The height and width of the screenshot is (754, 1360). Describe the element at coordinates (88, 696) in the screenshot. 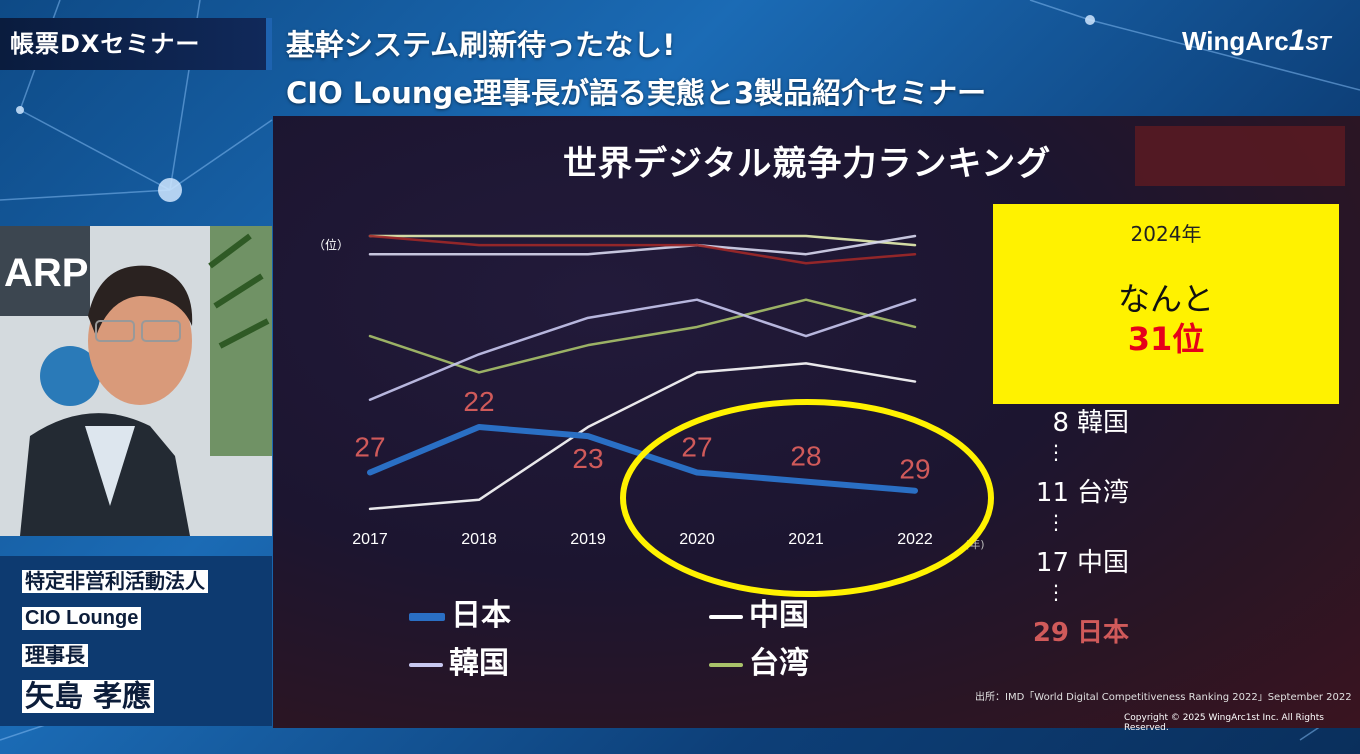

I see `speaker-name: 矢島 孝應` at that location.